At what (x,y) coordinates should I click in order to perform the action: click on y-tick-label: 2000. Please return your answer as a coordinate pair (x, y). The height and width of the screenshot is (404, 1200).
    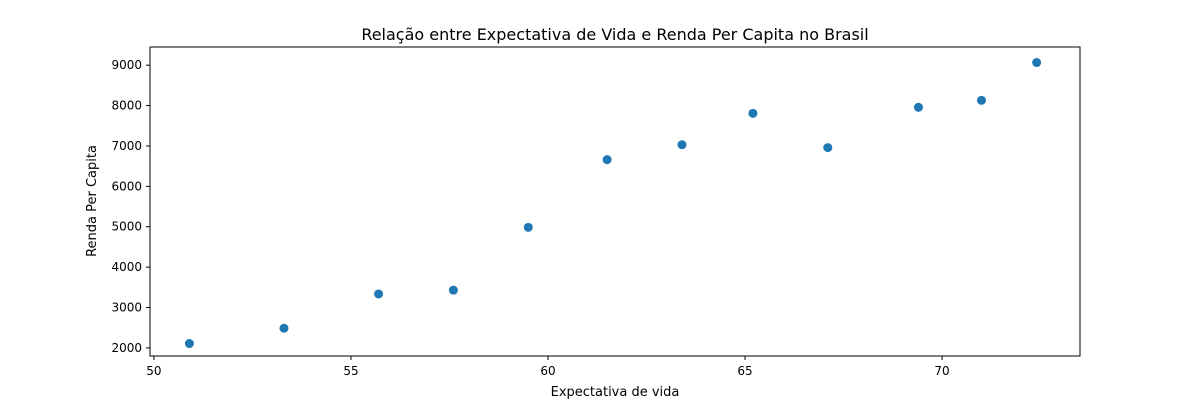
    Looking at the image, I should click on (126, 348).